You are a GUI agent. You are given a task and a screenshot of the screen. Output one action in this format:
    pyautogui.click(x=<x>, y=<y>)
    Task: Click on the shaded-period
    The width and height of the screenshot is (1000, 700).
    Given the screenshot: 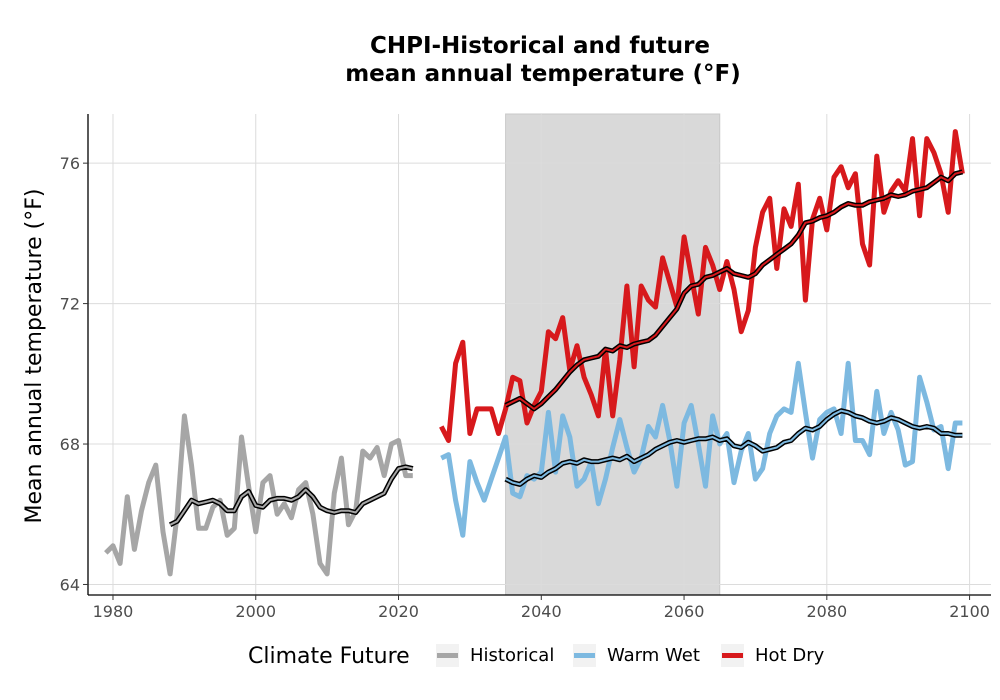 What is the action you would take?
    pyautogui.click(x=613, y=354)
    